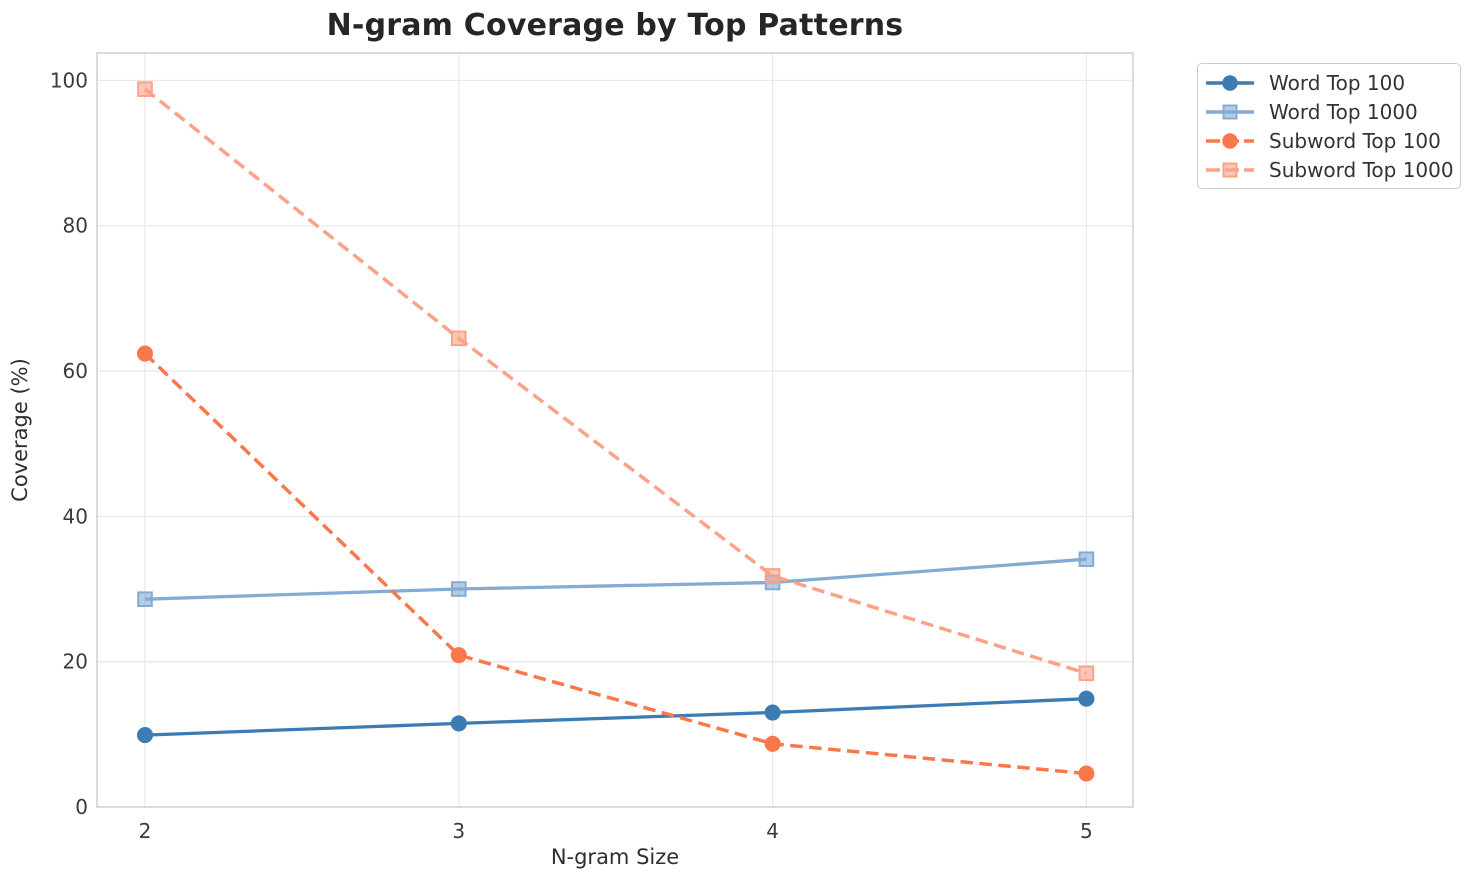  I want to click on chart-title: N-gram Coverage by Top Patterns, so click(615, 25).